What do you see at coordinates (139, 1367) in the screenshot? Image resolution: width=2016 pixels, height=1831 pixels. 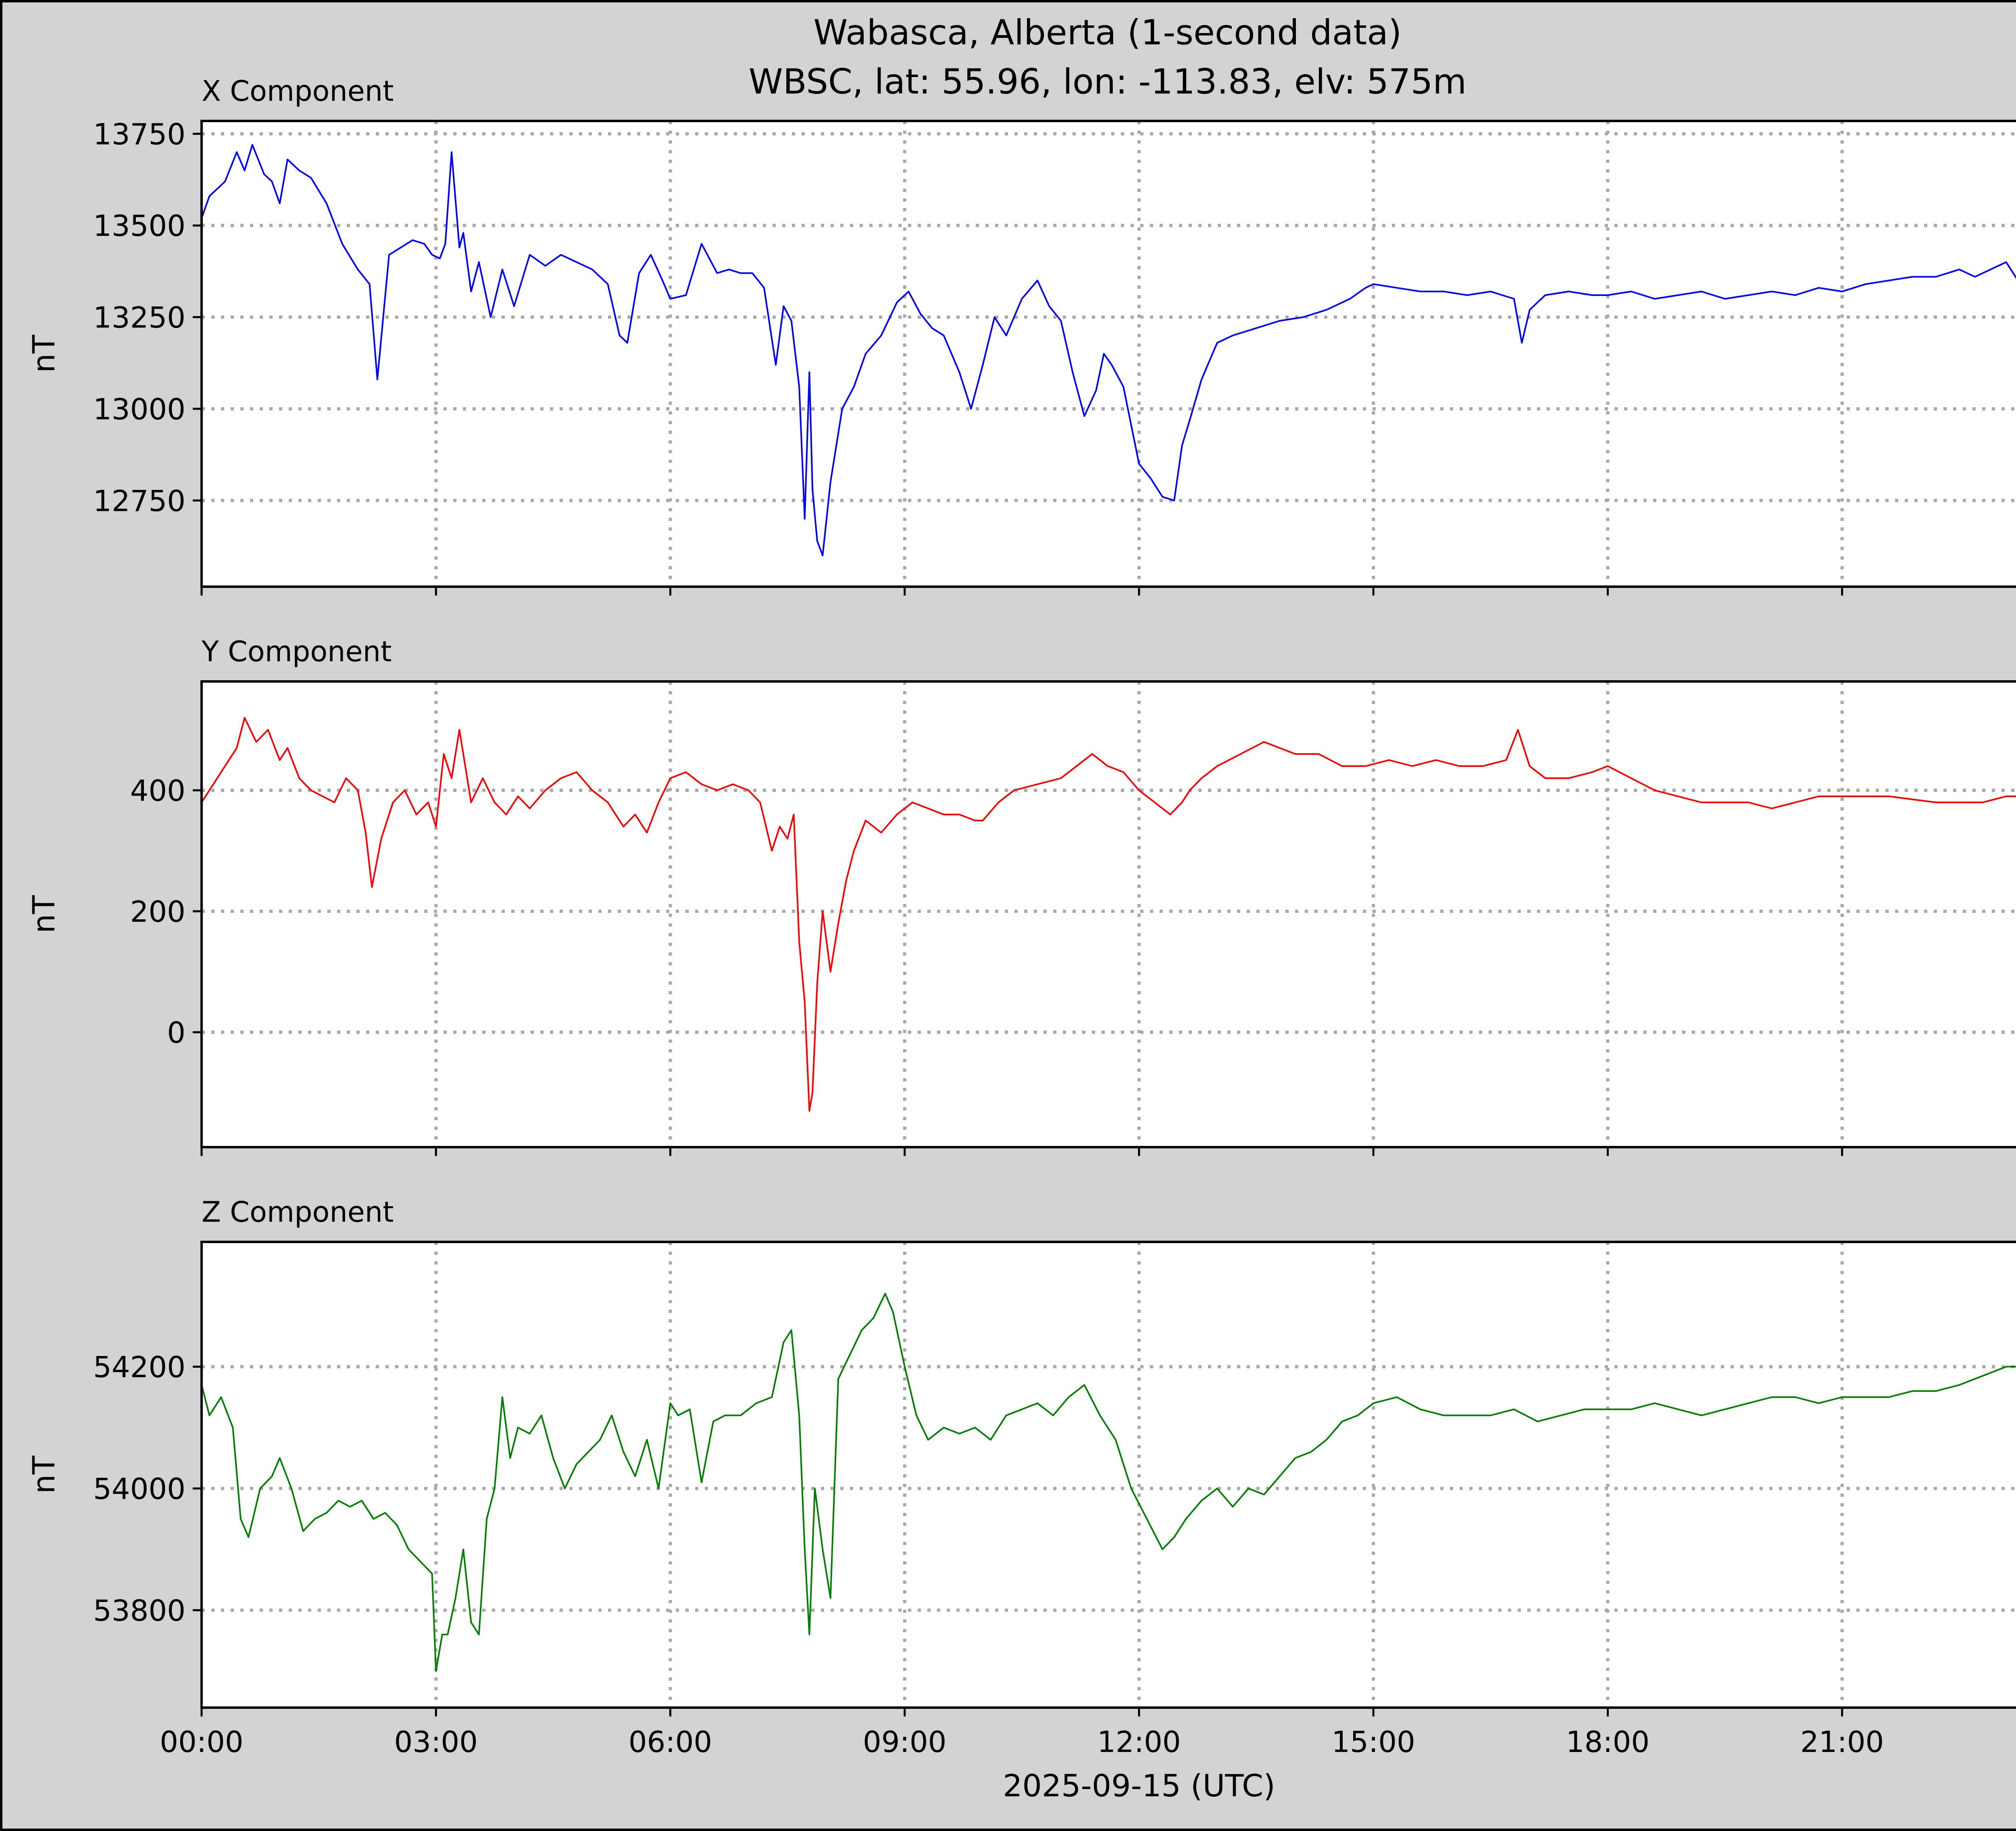 I see `y-tick-label: 54200` at bounding box center [139, 1367].